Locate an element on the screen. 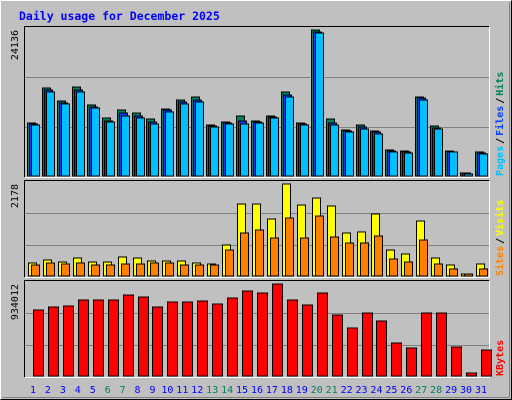 The height and width of the screenshot is (400, 512). x-tick-label: 21 is located at coordinates (332, 390).